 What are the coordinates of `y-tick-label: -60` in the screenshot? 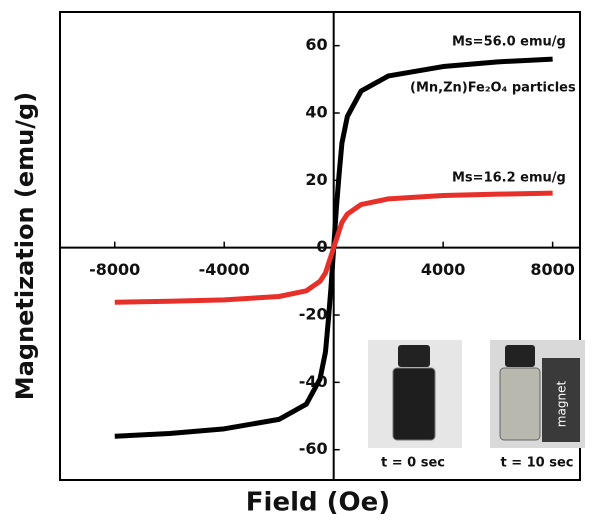 It's located at (313, 448).